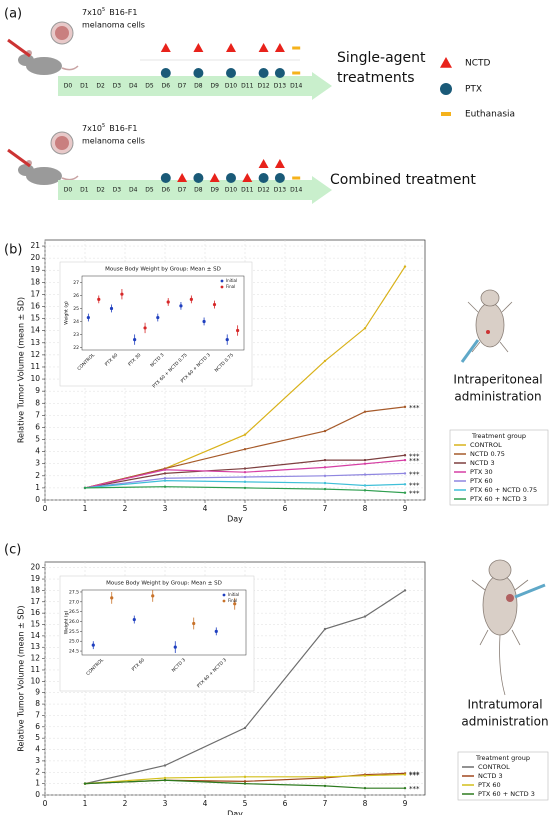 Image resolution: width=550 pixels, height=815 pixels. Describe the element at coordinates (504, 705) in the screenshot. I see `route-label: Intratumoral` at that location.